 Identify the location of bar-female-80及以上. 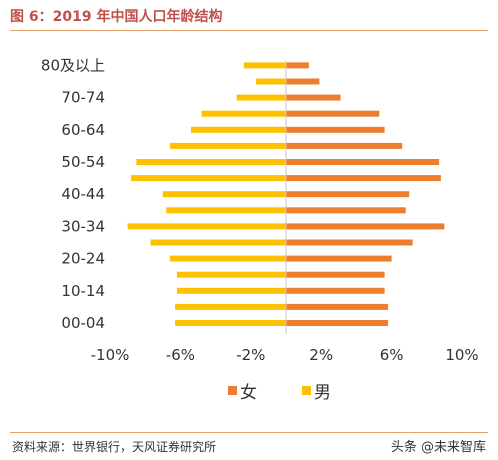
(297, 65).